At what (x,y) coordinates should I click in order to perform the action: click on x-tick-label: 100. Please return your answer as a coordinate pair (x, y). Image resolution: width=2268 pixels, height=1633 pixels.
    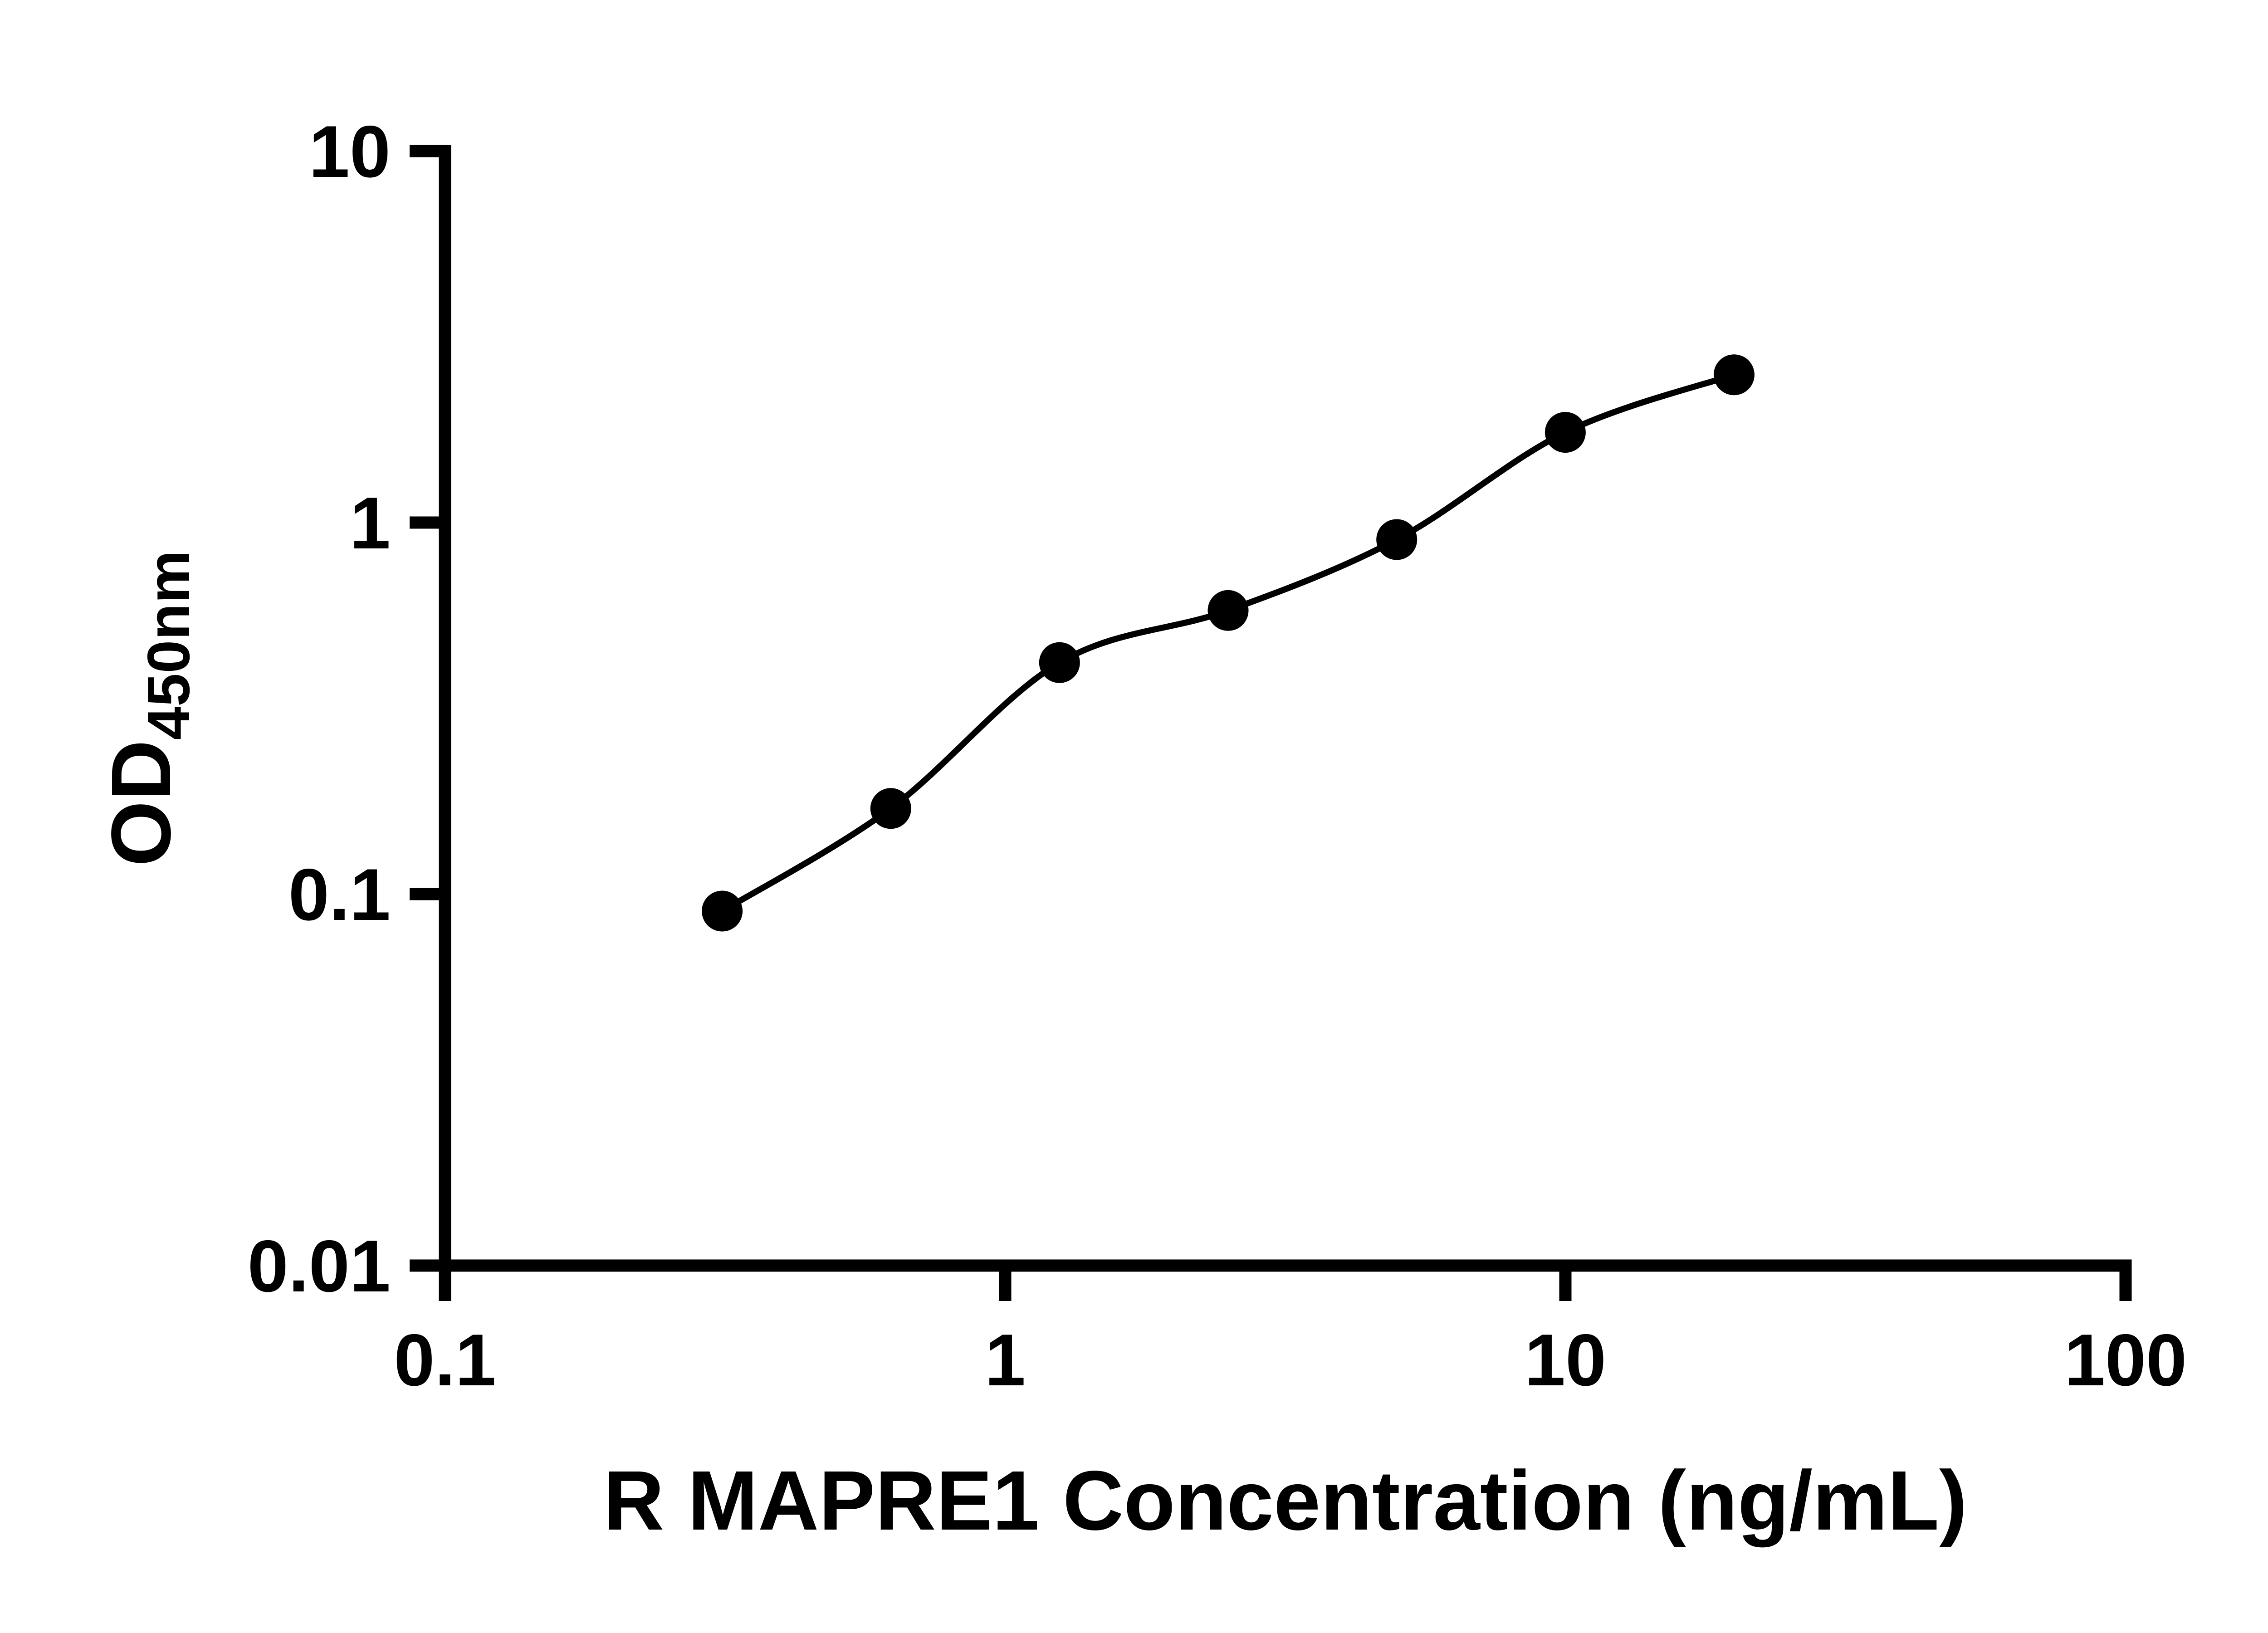
    Looking at the image, I should click on (2125, 1360).